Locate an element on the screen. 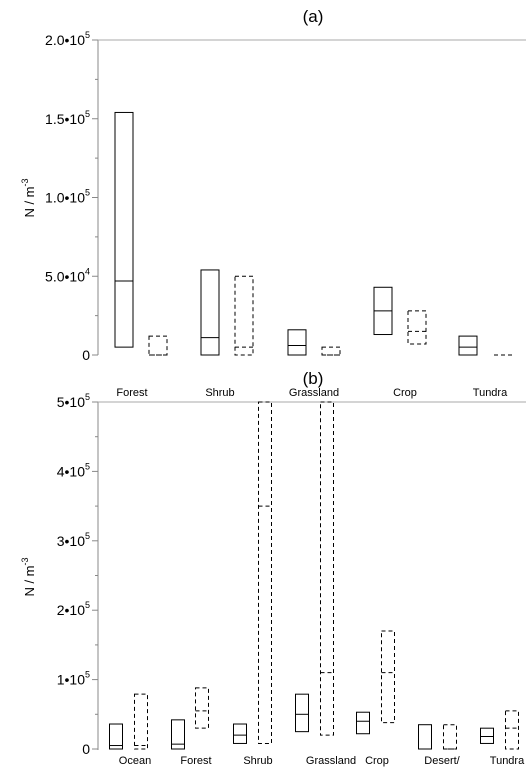 The image size is (526, 768). panel-title: (a) is located at coordinates (313, 16).